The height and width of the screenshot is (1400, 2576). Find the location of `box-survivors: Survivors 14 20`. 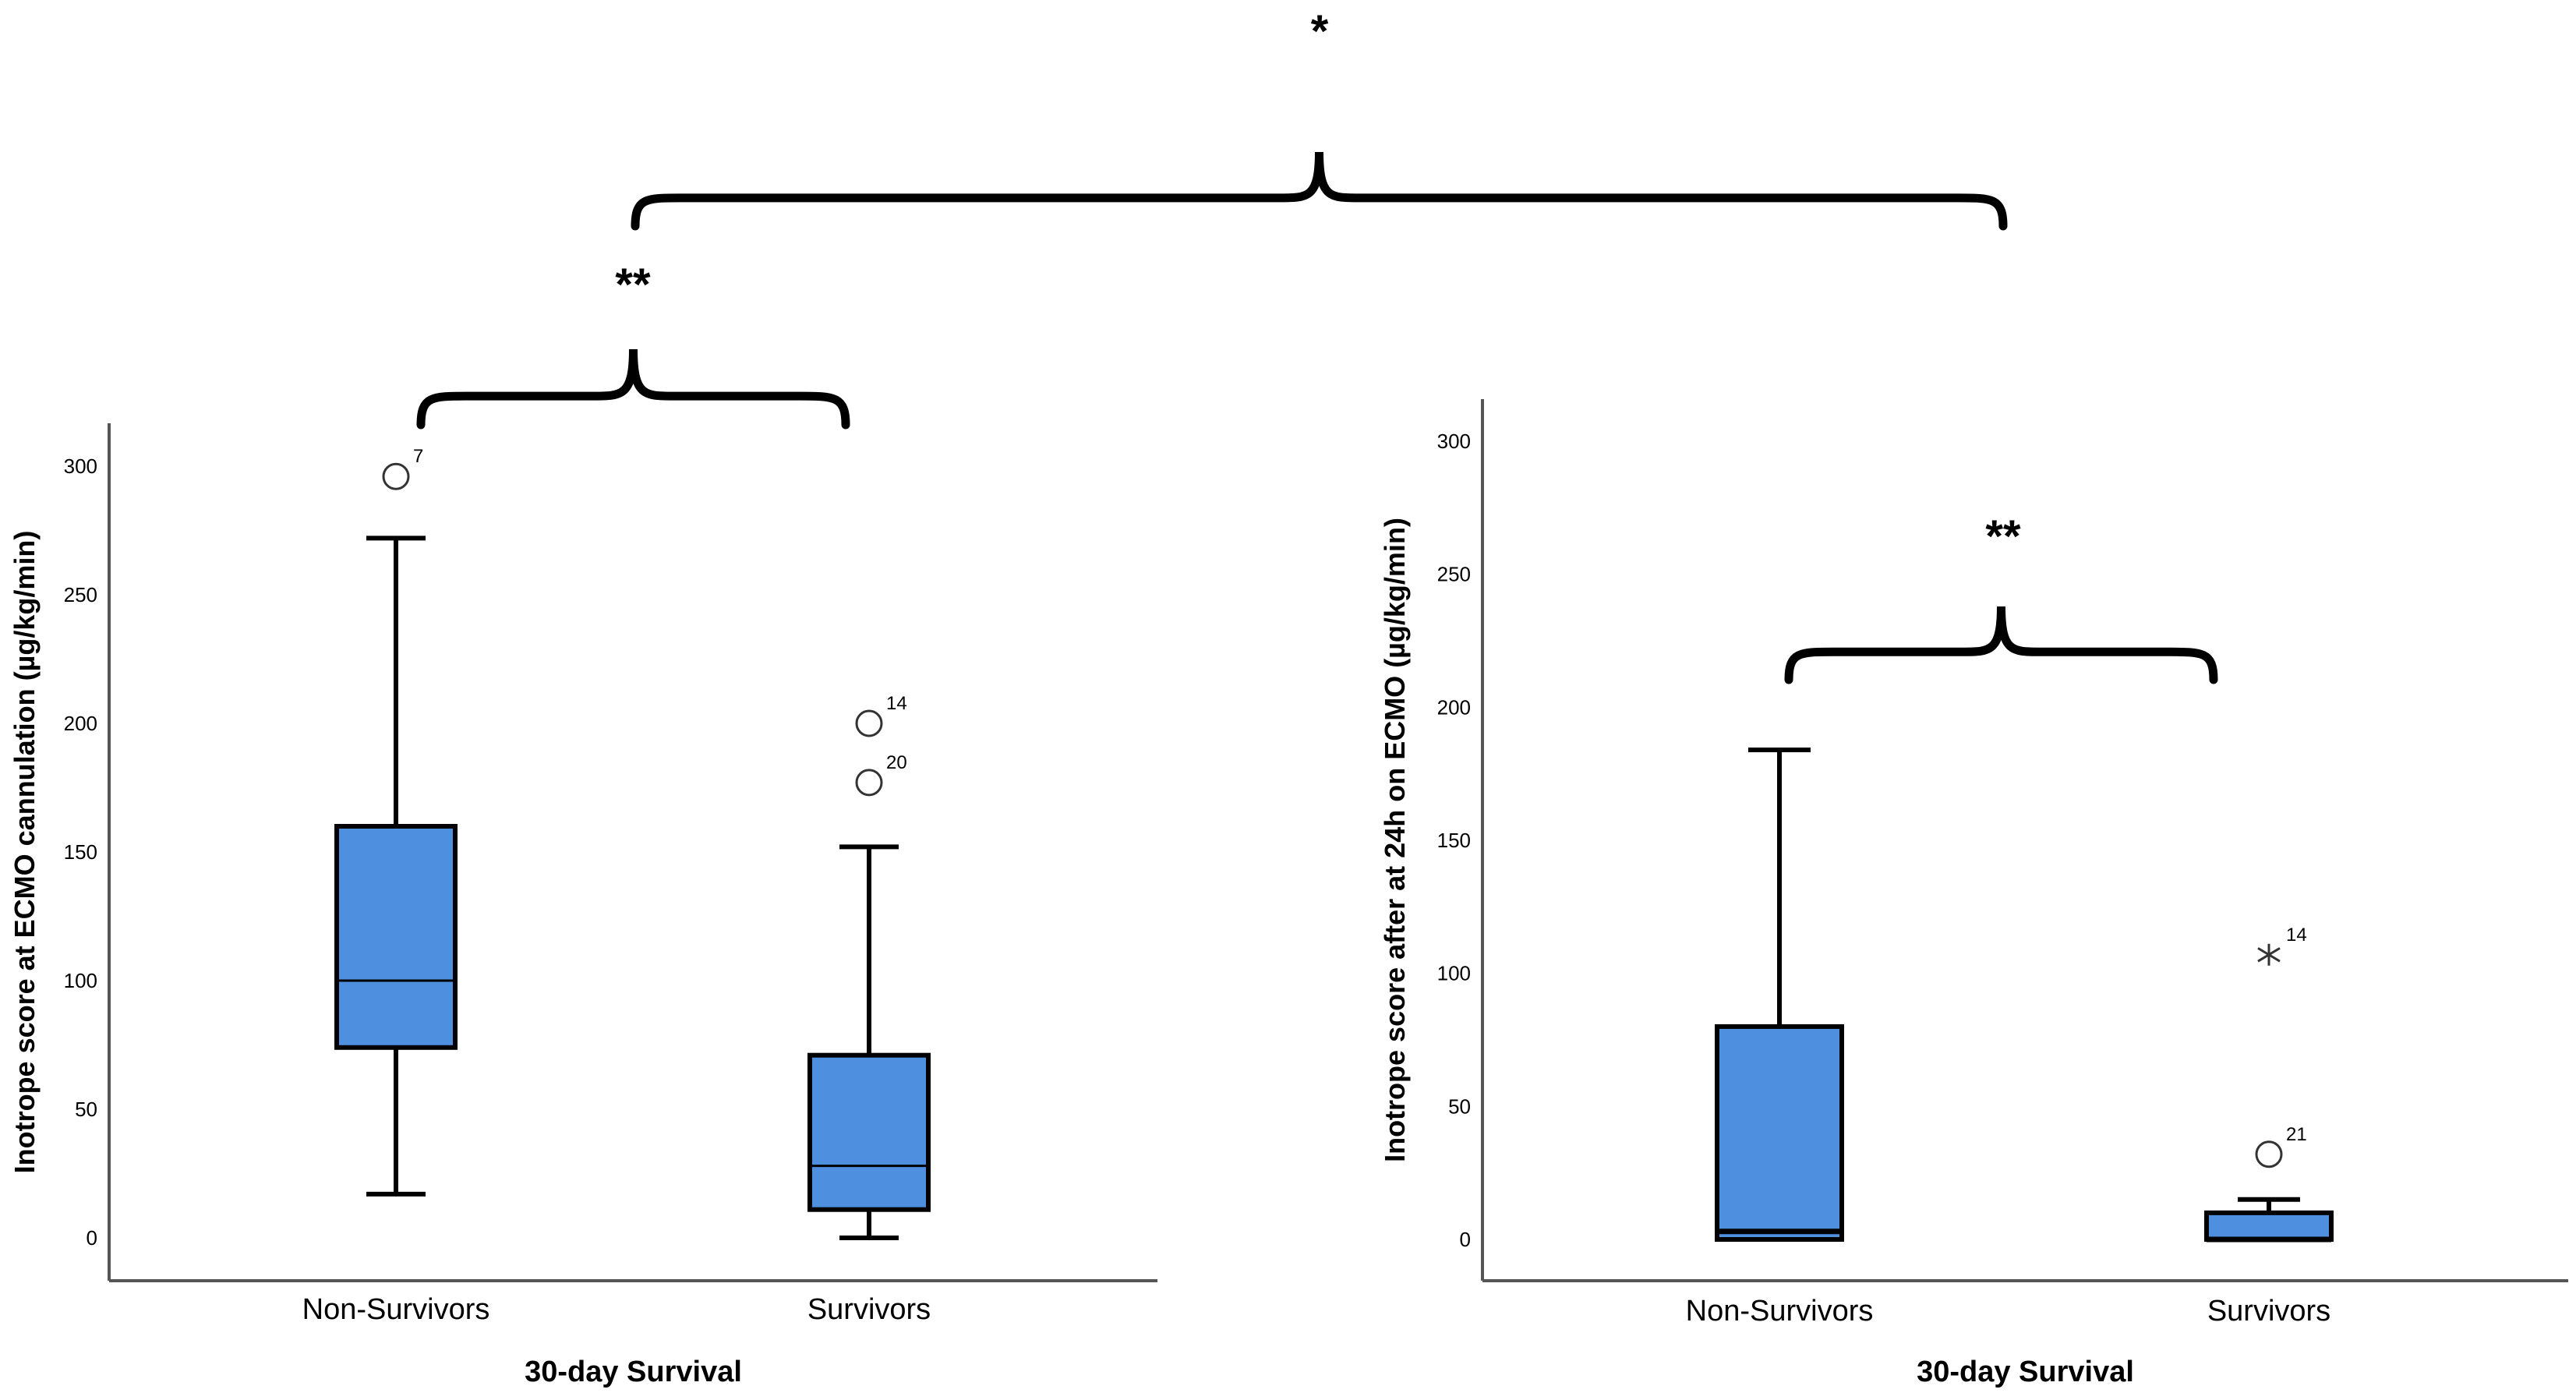

box-survivors: Survivors 14 20 is located at coordinates (869, 1009).